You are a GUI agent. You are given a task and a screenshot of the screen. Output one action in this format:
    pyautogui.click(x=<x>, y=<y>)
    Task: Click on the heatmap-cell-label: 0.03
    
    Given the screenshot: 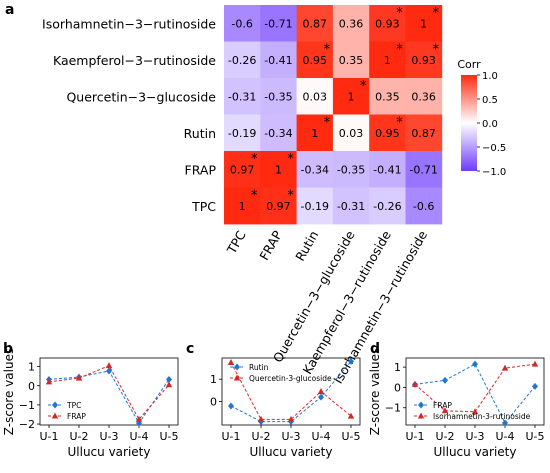 What is the action you would take?
    pyautogui.click(x=351, y=133)
    